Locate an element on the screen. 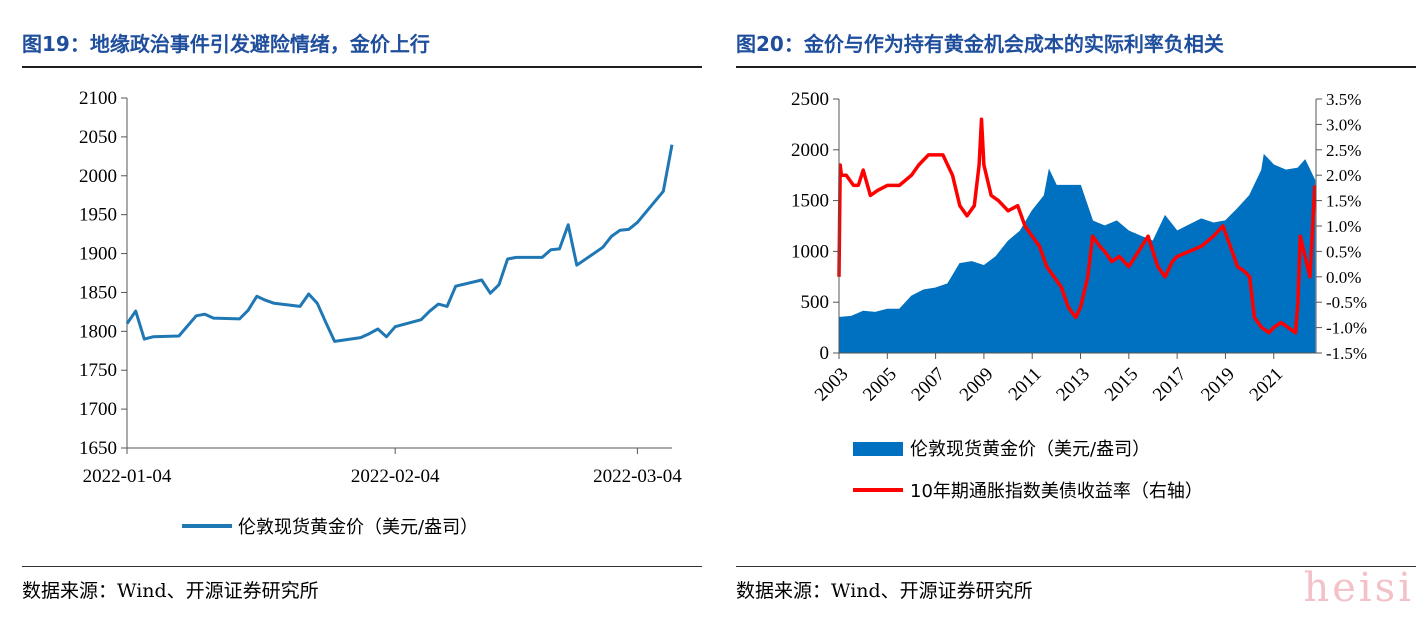 Image resolution: width=1426 pixels, height=619 pixels. y-tick-label: 1950 is located at coordinates (98, 215).